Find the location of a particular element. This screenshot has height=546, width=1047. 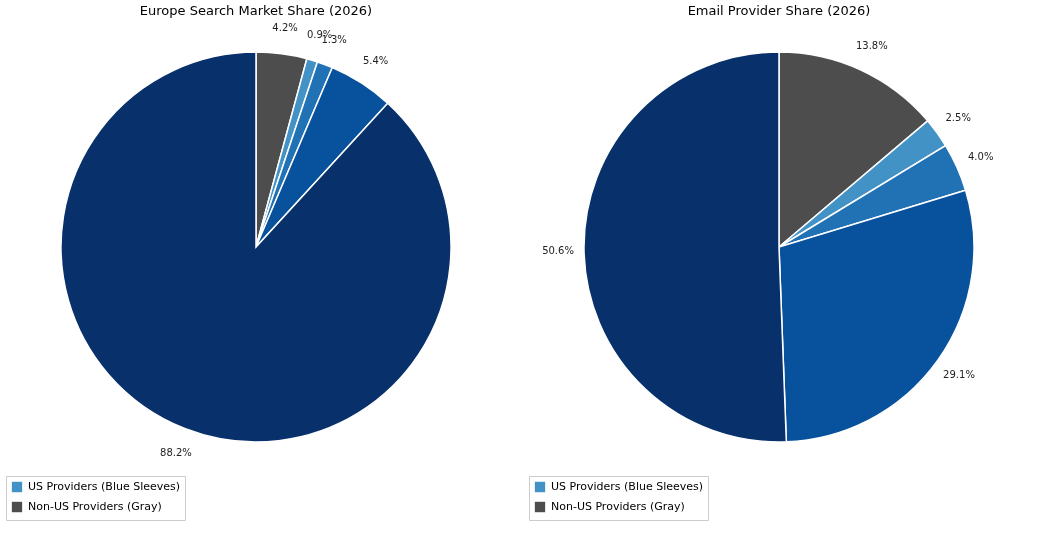

chart-title: Europe Search Market Share (2026) is located at coordinates (256, 10).